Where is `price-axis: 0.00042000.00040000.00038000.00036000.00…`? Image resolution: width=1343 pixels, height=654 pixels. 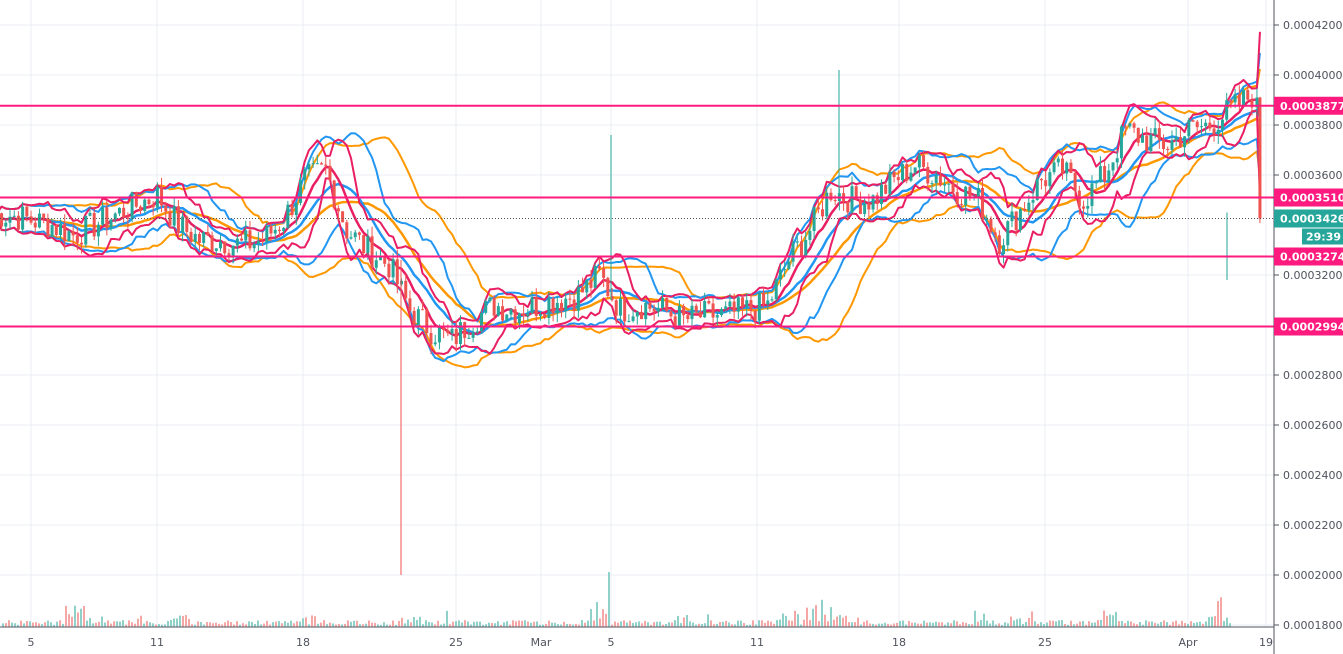
price-axis: 0.00042000.00040000.00038000.00036000.00… is located at coordinates (1308, 325).